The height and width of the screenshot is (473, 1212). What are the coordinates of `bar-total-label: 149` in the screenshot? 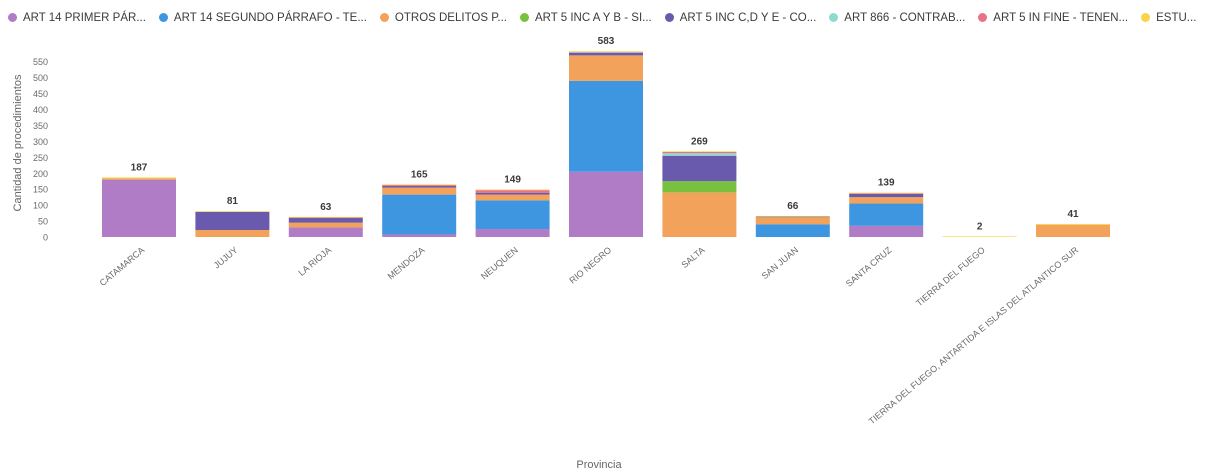 It's located at (512, 180).